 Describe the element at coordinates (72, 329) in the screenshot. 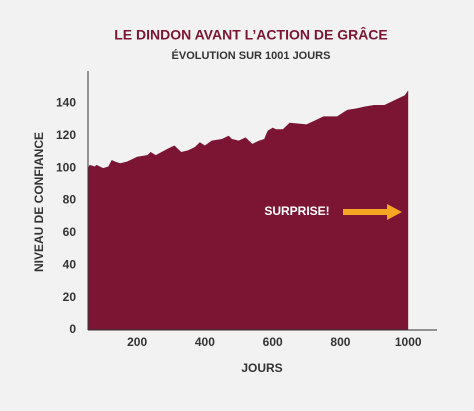

I see `y-tick-label: 0` at that location.